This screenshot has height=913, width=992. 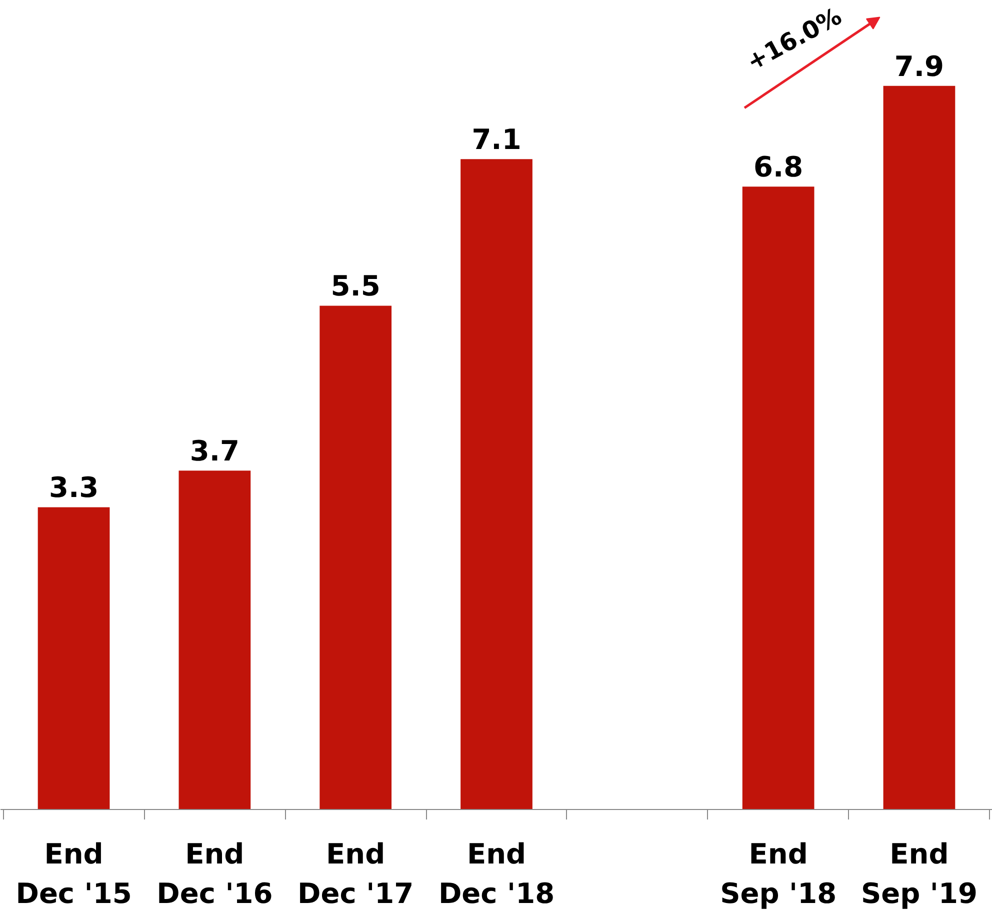 I want to click on x-tick-label: End Dec '15, so click(x=74, y=874).